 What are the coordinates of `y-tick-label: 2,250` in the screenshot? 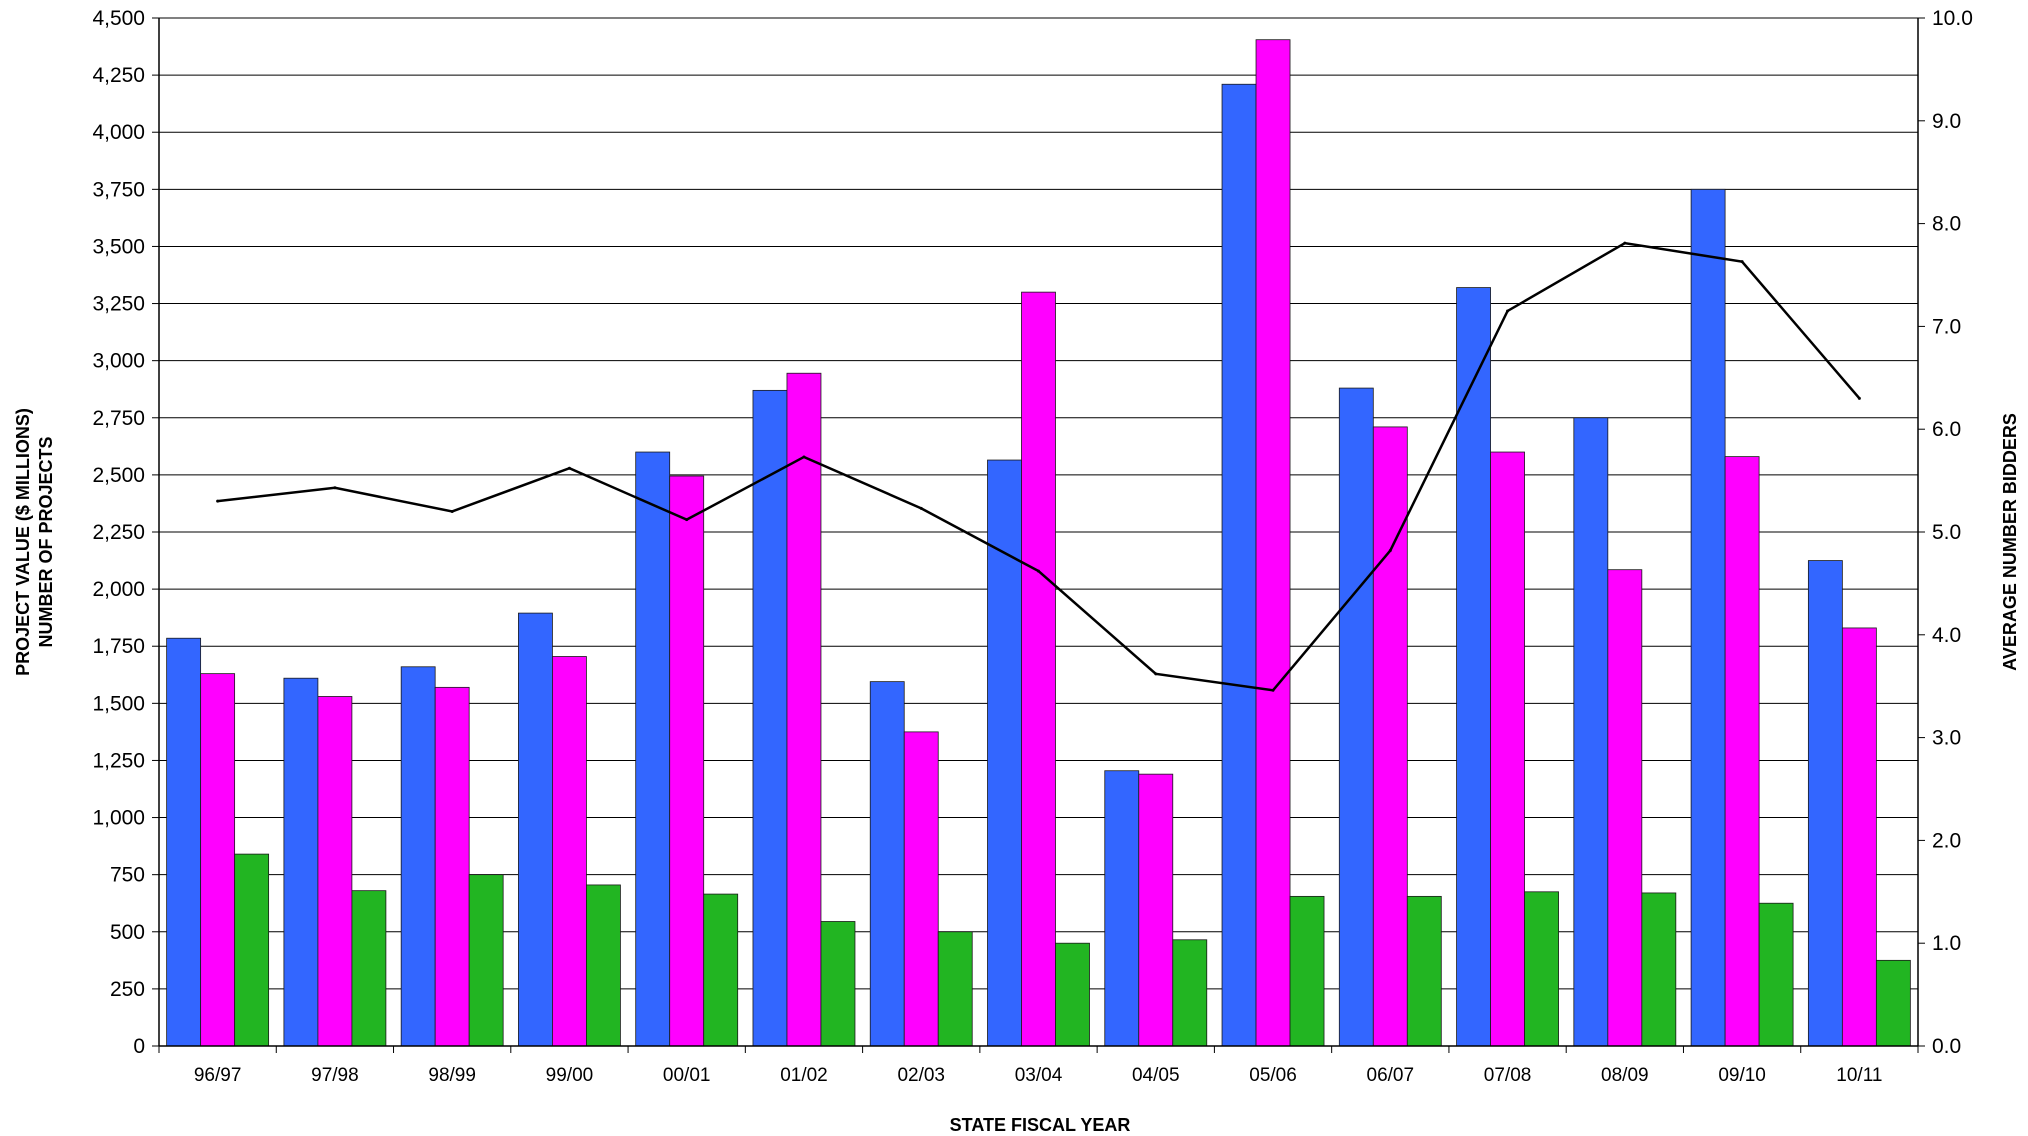 It's located at (118, 532).